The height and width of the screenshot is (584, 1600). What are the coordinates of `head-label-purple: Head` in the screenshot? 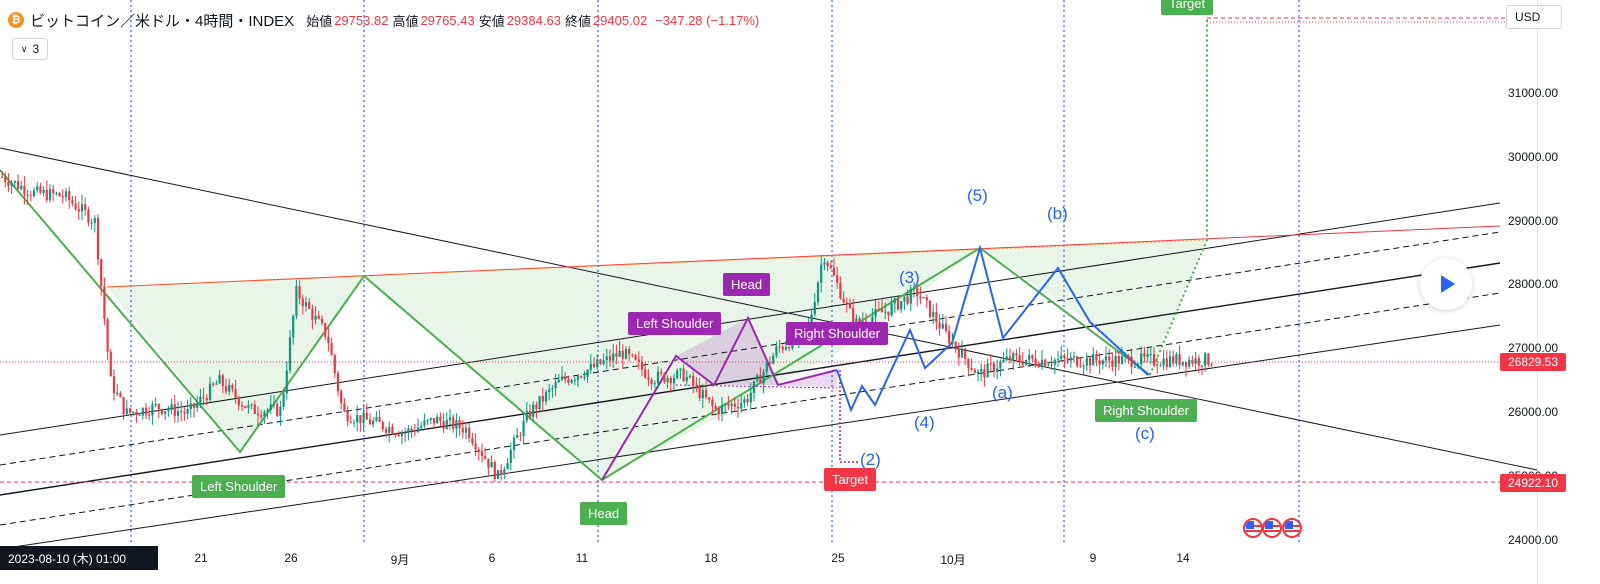 It's located at (747, 284).